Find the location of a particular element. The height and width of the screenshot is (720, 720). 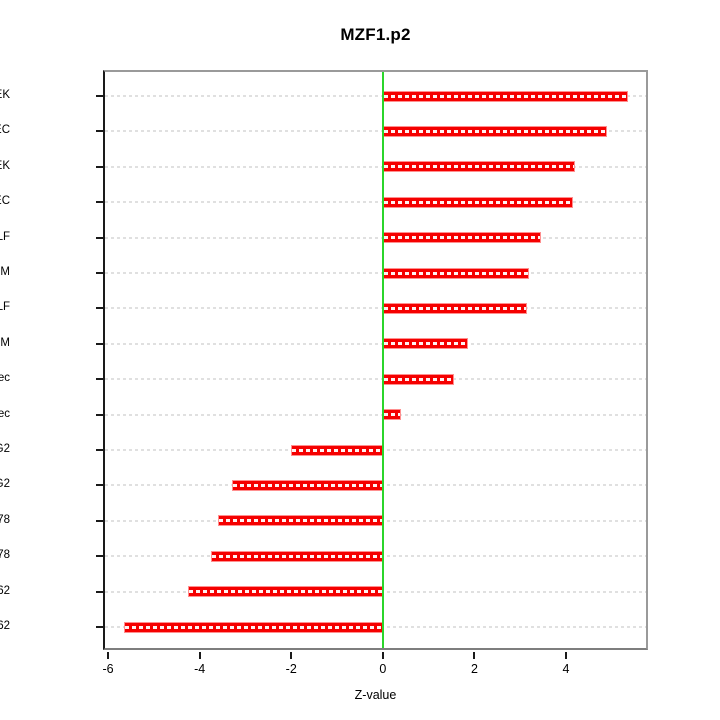

y-axis-label: Rep1_HSMM is located at coordinates (5, 342).